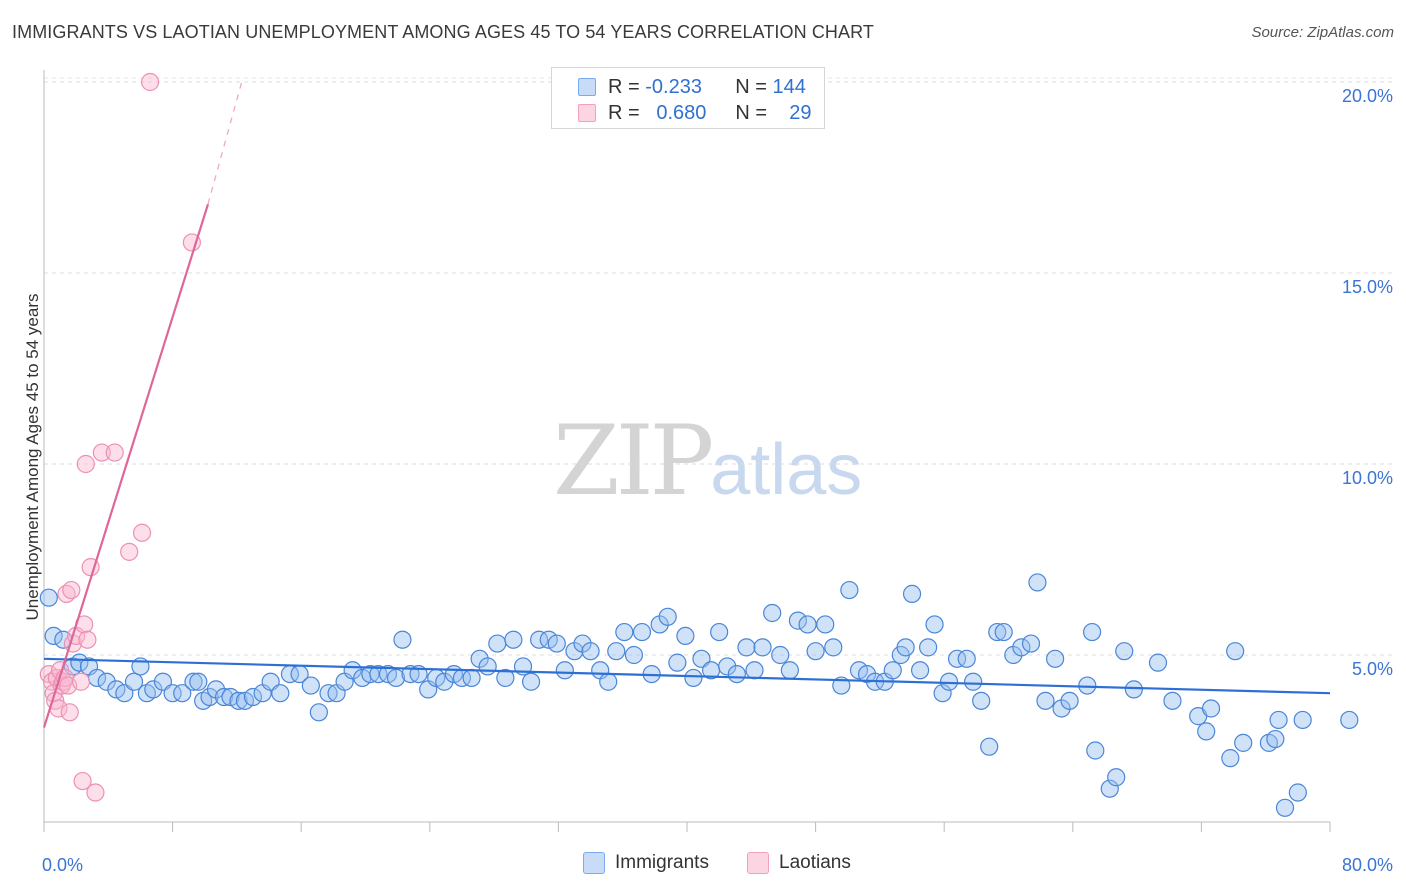  What do you see at coordinates (800, 112) in the screenshot?
I see `n-value: 29` at bounding box center [800, 112].